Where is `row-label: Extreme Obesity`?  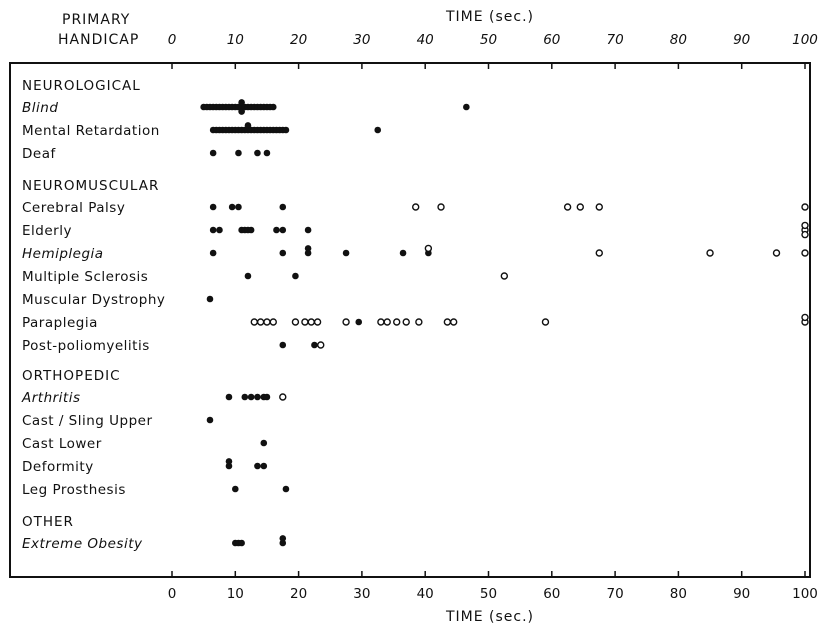
row-label: Extreme Obesity is located at coordinates (82, 544).